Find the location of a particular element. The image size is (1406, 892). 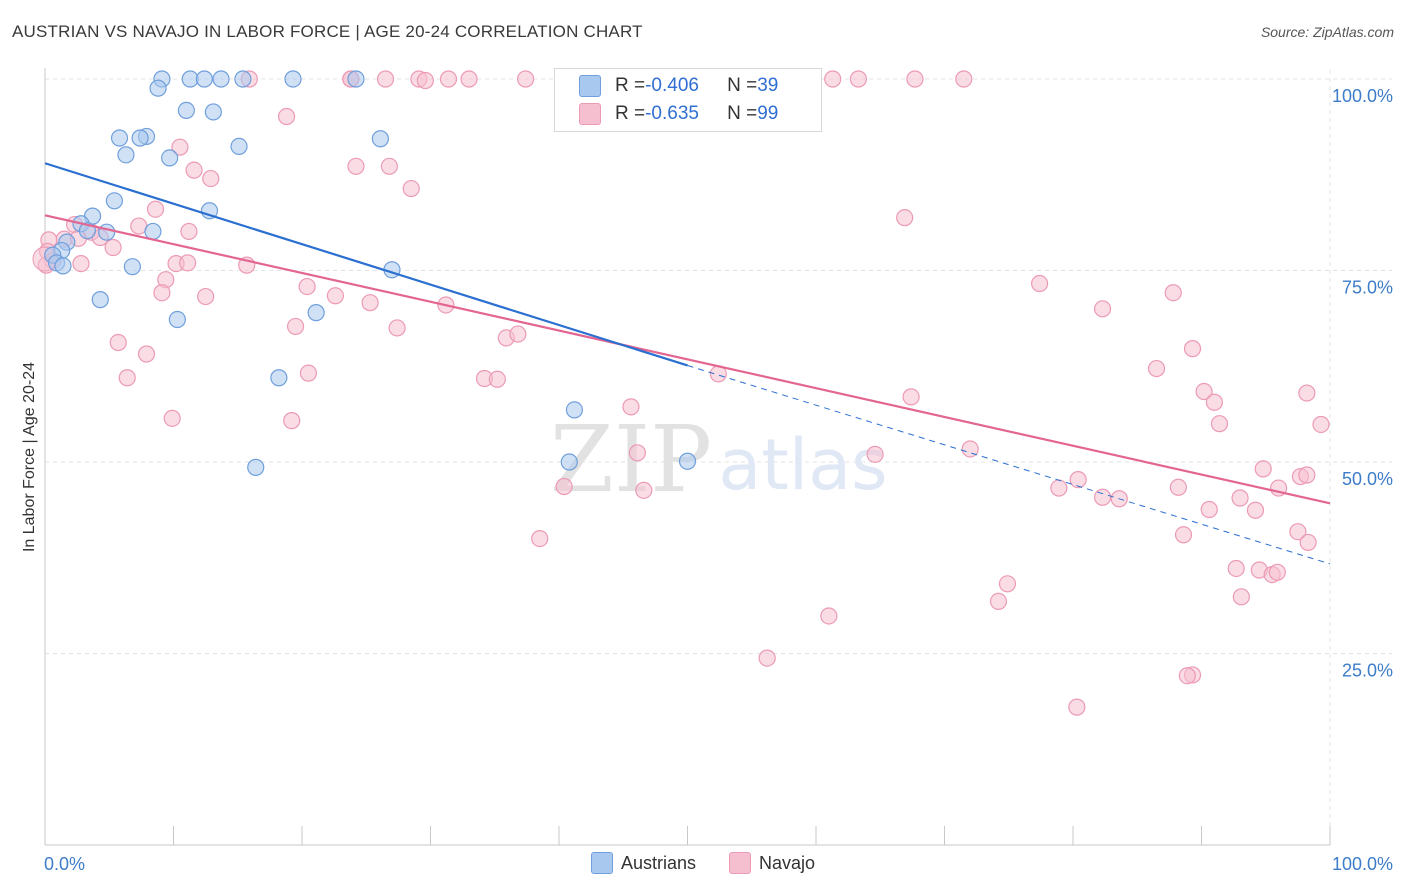

watermark: ZIP atlas is located at coordinates (719, 459).